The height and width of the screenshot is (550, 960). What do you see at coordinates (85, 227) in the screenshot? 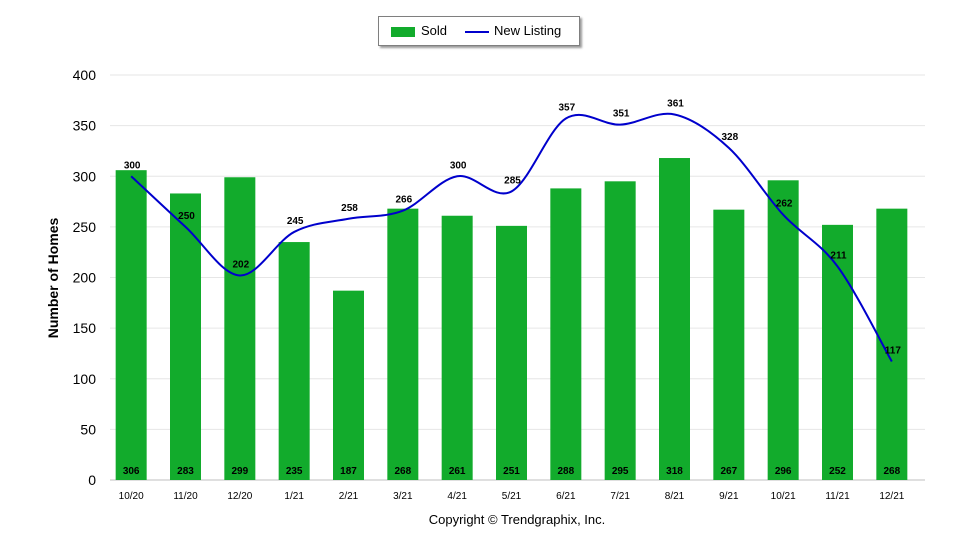
I see `y-tick-label: 250` at bounding box center [85, 227].